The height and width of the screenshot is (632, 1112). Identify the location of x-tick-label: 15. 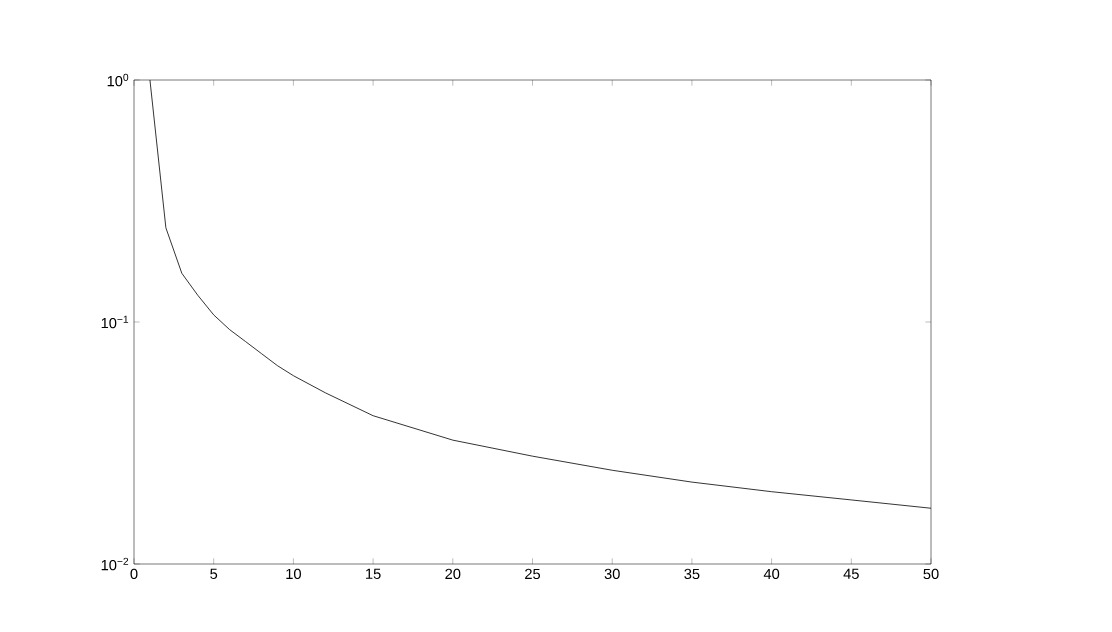
(373, 573).